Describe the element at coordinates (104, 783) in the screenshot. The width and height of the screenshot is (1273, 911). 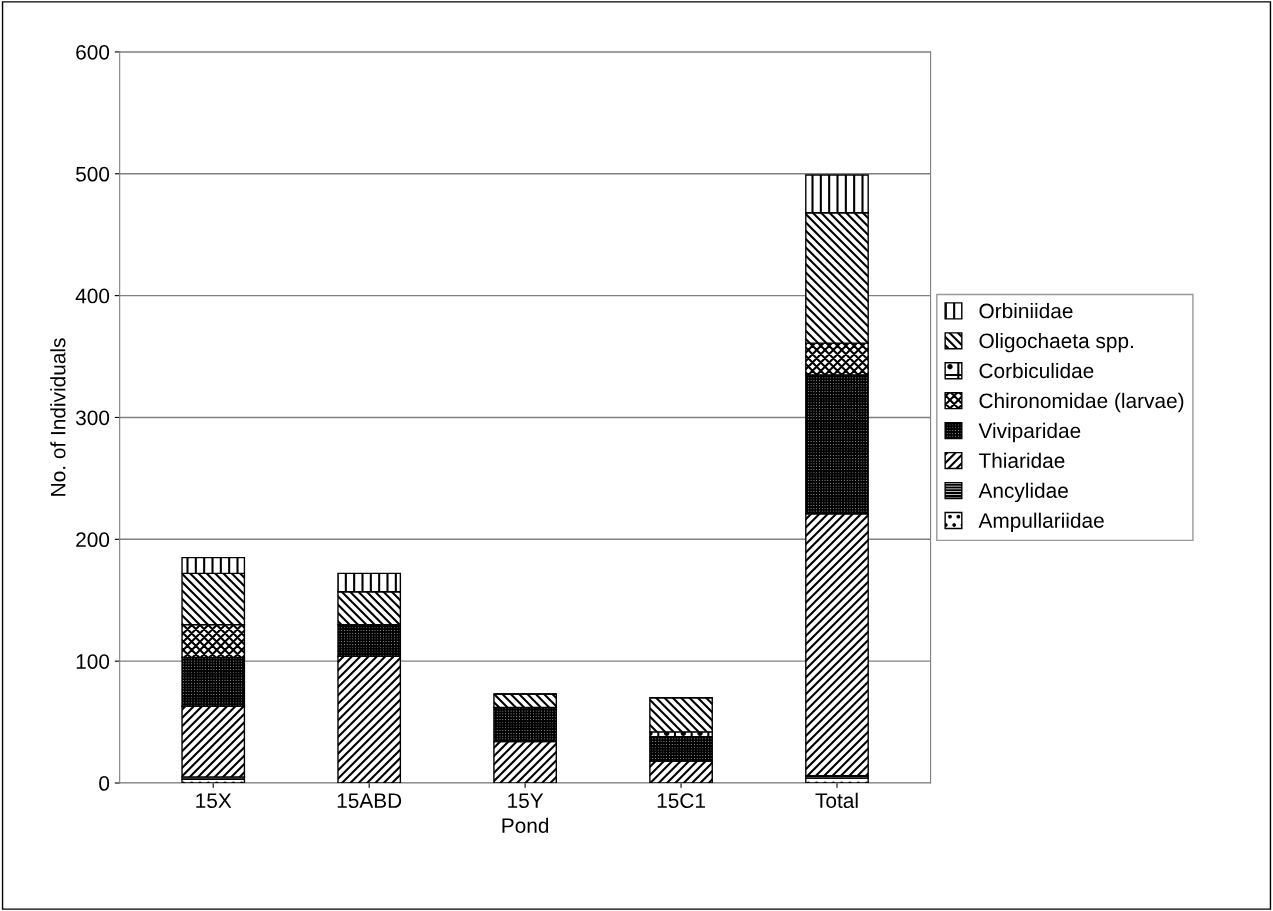
I see `y-tick-label: 0` at that location.